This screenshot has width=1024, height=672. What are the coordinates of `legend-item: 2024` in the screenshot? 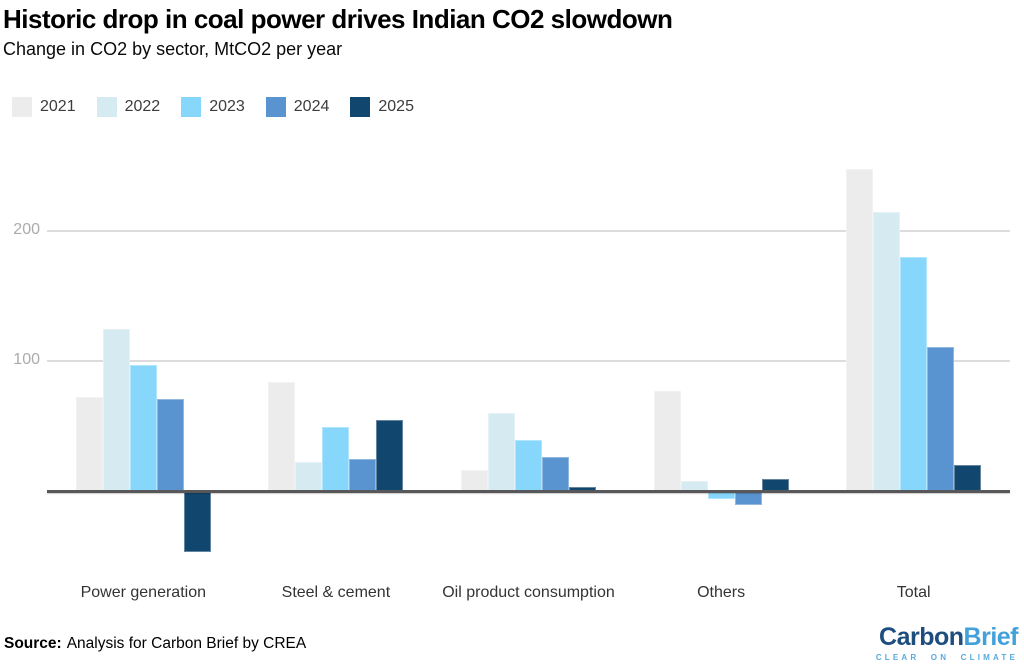 It's located at (297, 107).